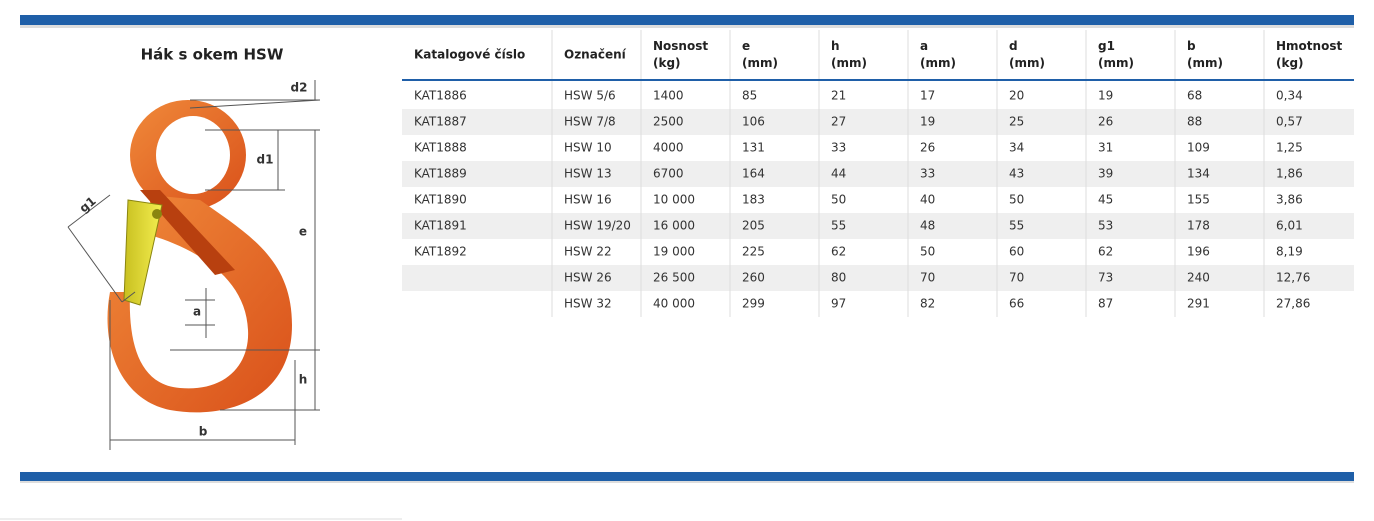 Image resolution: width=1374 pixels, height=521 pixels. Describe the element at coordinates (440, 96) in the screenshot. I see `table-cell: KAT1886` at that location.